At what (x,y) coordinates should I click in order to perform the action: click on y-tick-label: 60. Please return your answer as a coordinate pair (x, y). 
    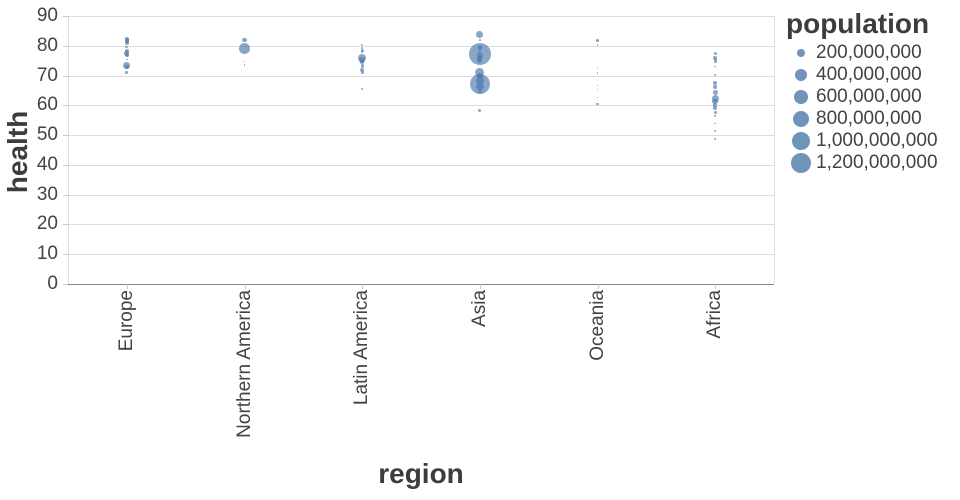
    Looking at the image, I should click on (47, 105).